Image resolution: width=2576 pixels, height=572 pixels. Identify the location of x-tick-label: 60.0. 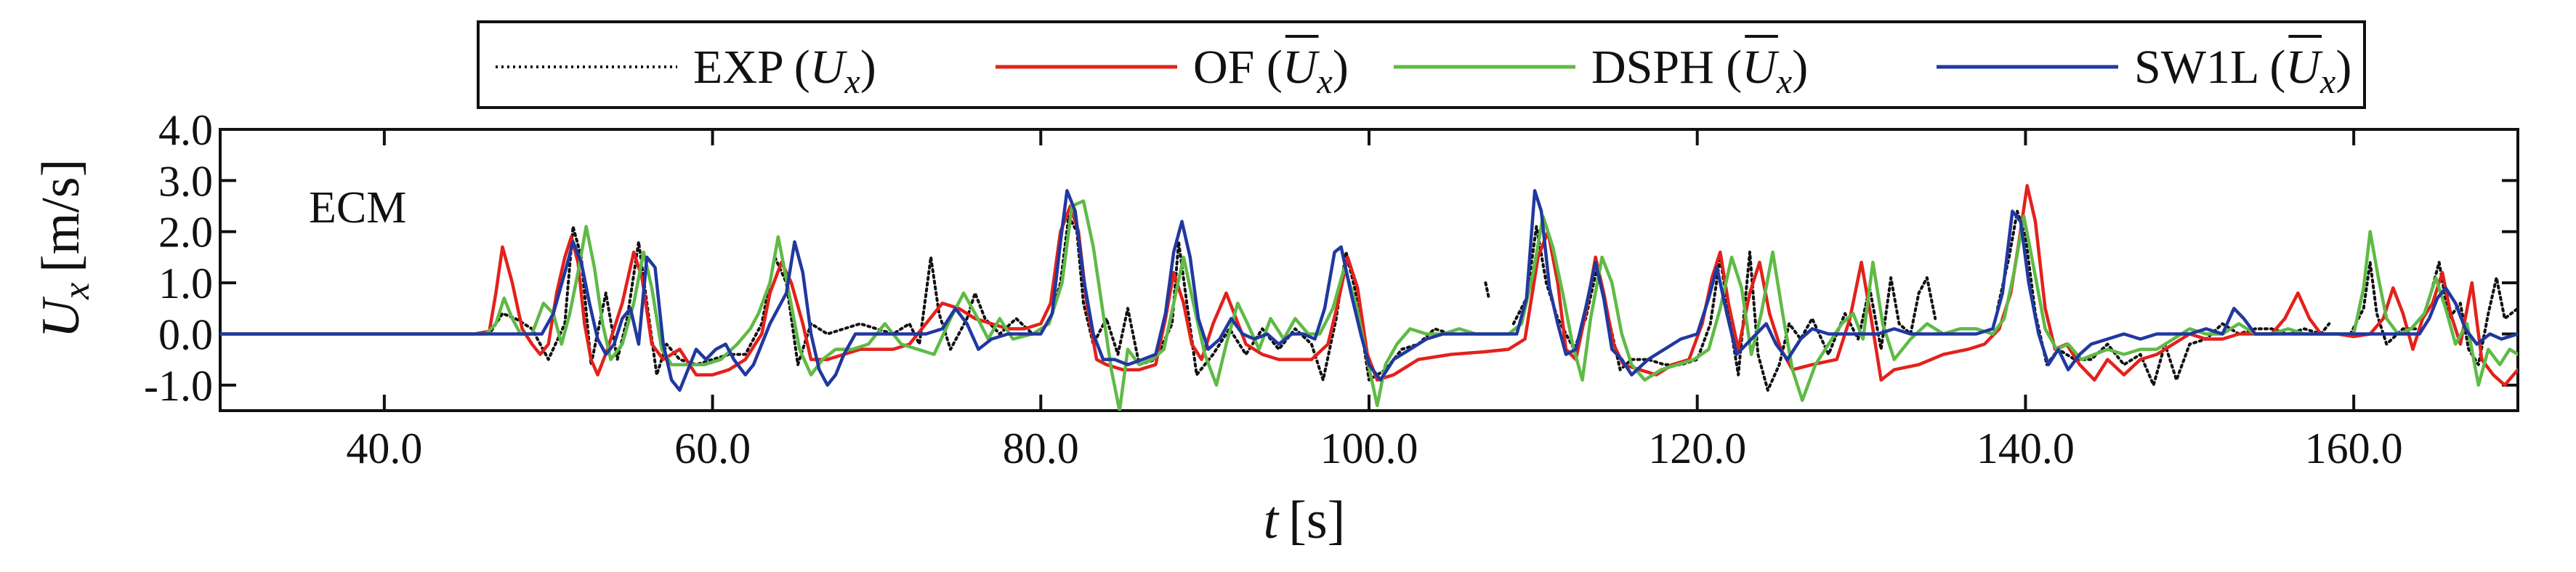
(713, 448).